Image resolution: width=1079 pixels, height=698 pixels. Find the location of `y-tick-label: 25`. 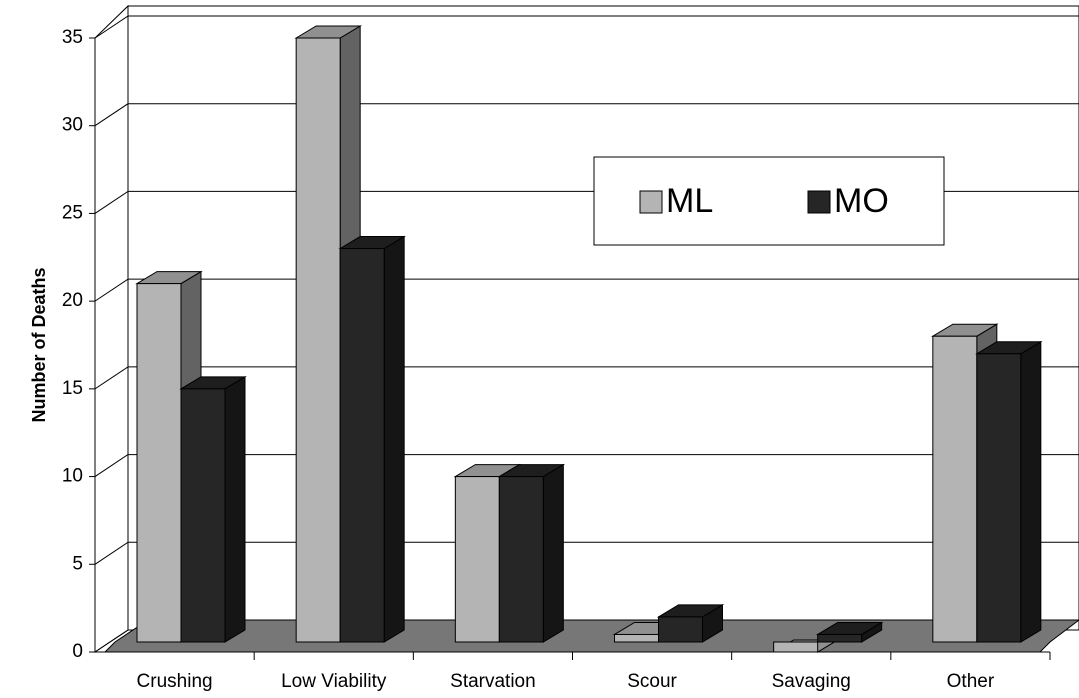

y-tick-label: 25 is located at coordinates (72, 212).